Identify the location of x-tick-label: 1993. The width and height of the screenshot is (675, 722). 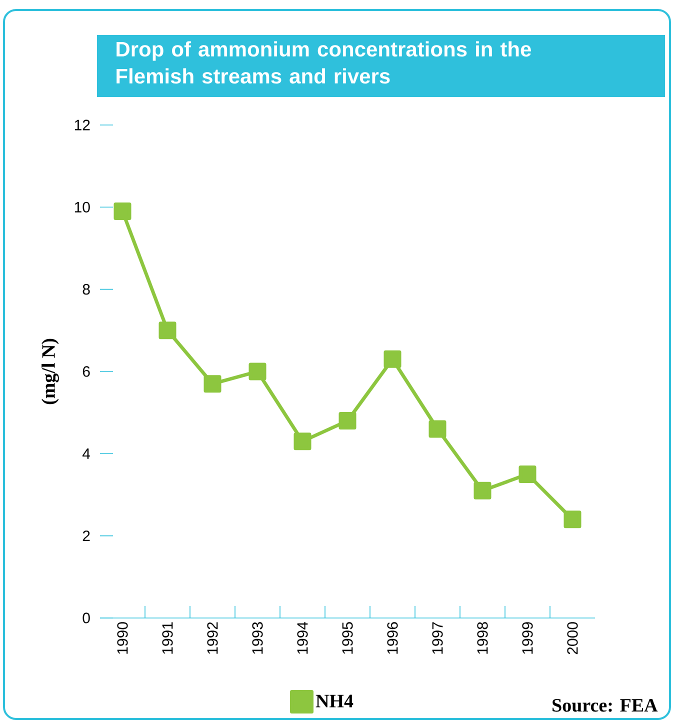
(257, 638).